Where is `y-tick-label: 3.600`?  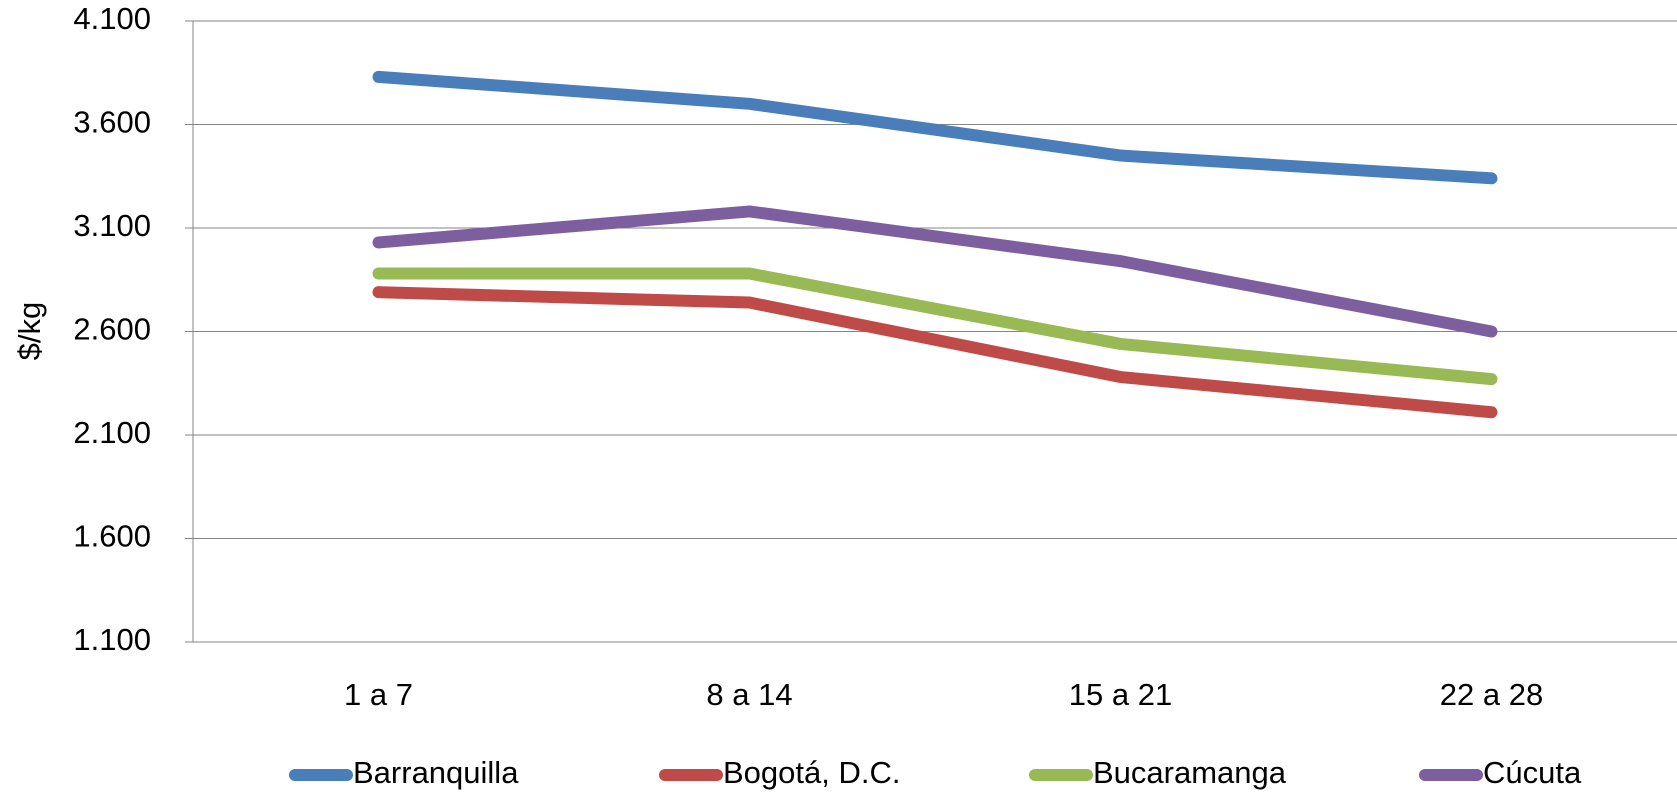
y-tick-label: 3.600 is located at coordinates (112, 122).